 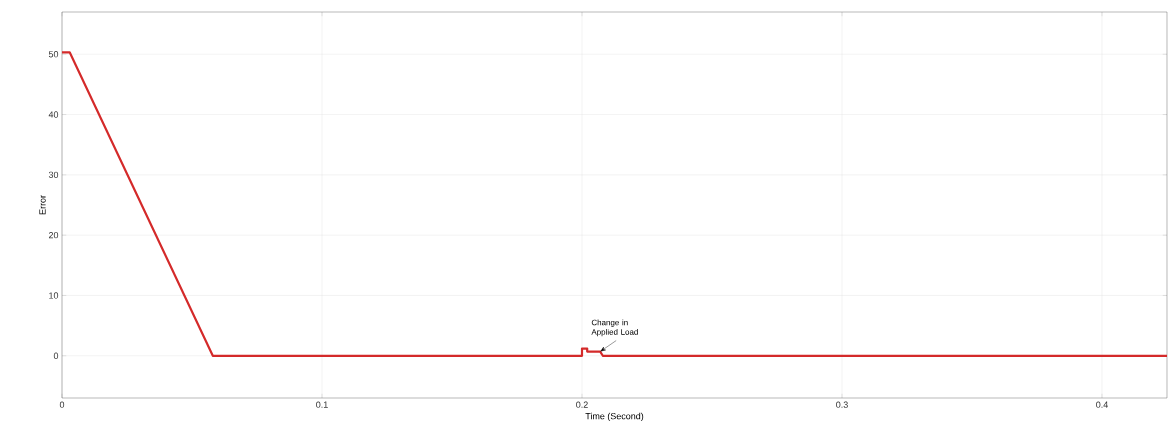 What do you see at coordinates (56, 355) in the screenshot?
I see `y-tick-label: 0` at bounding box center [56, 355].